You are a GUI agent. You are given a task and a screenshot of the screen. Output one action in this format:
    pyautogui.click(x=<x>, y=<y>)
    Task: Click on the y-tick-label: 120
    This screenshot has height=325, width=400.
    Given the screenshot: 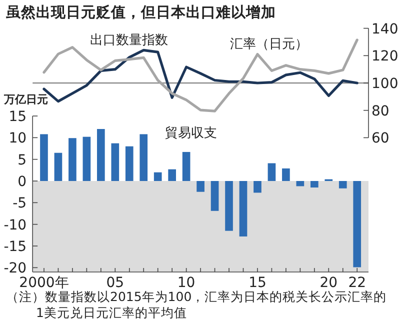 What is the action you would take?
    pyautogui.click(x=385, y=56)
    